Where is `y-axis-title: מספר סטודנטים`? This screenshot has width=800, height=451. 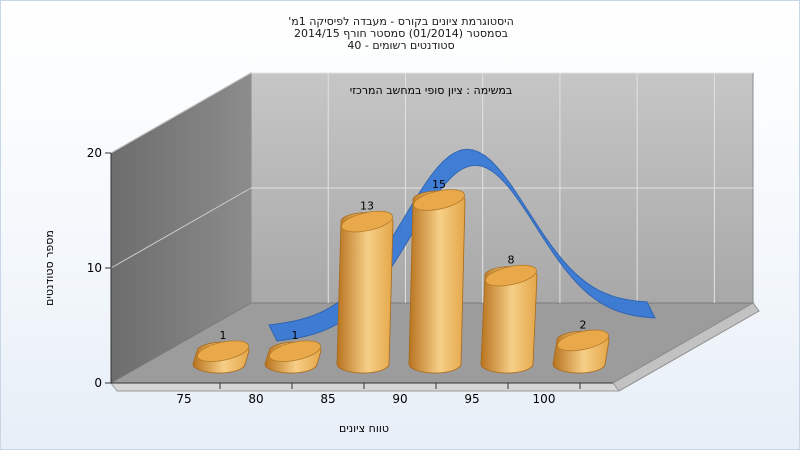 y-axis-title: מספר סטודנטים is located at coordinates (49, 268).